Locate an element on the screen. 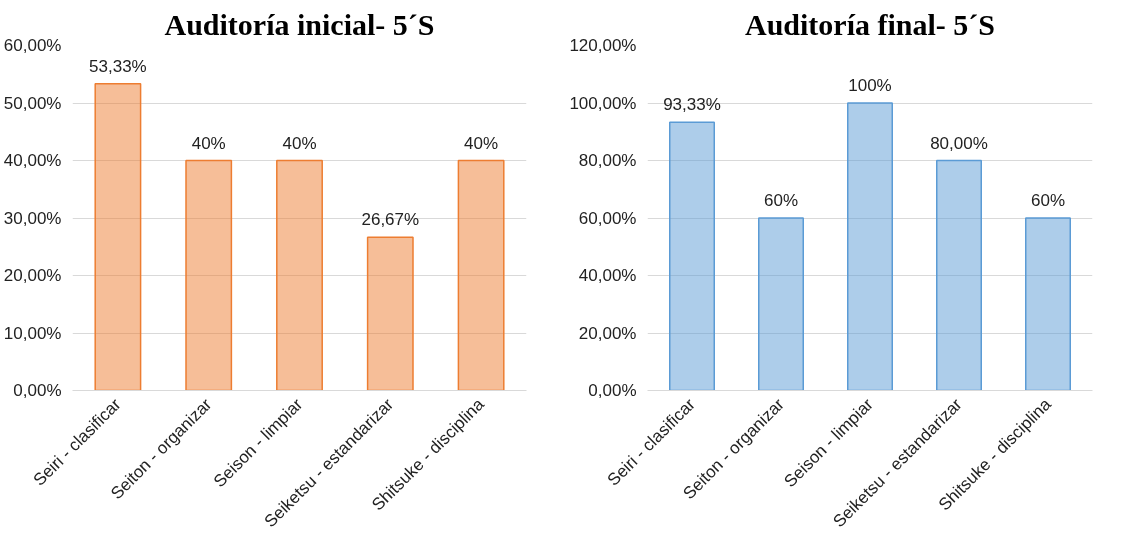  y-tick-label: 120,00% is located at coordinates (603, 45).